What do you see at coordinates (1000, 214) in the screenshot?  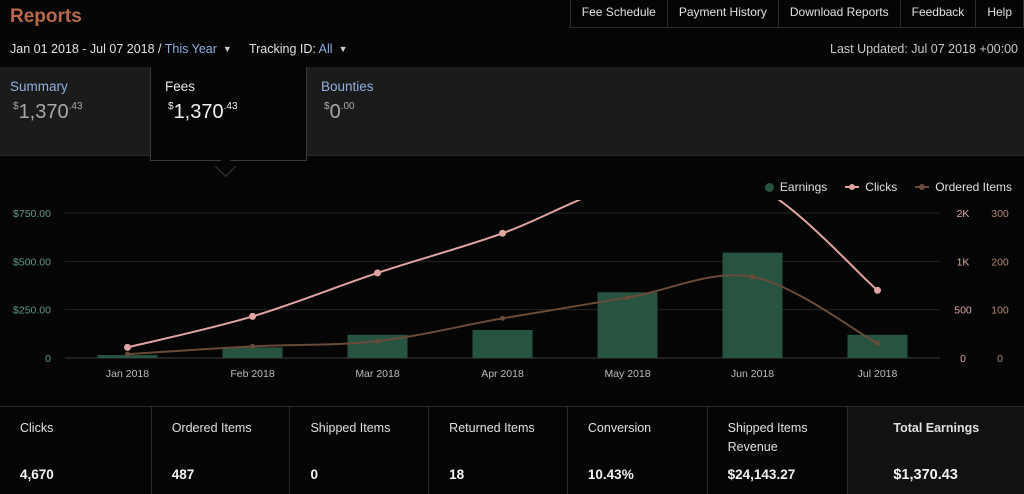 I see `y-right-2-tick: 300` at bounding box center [1000, 214].